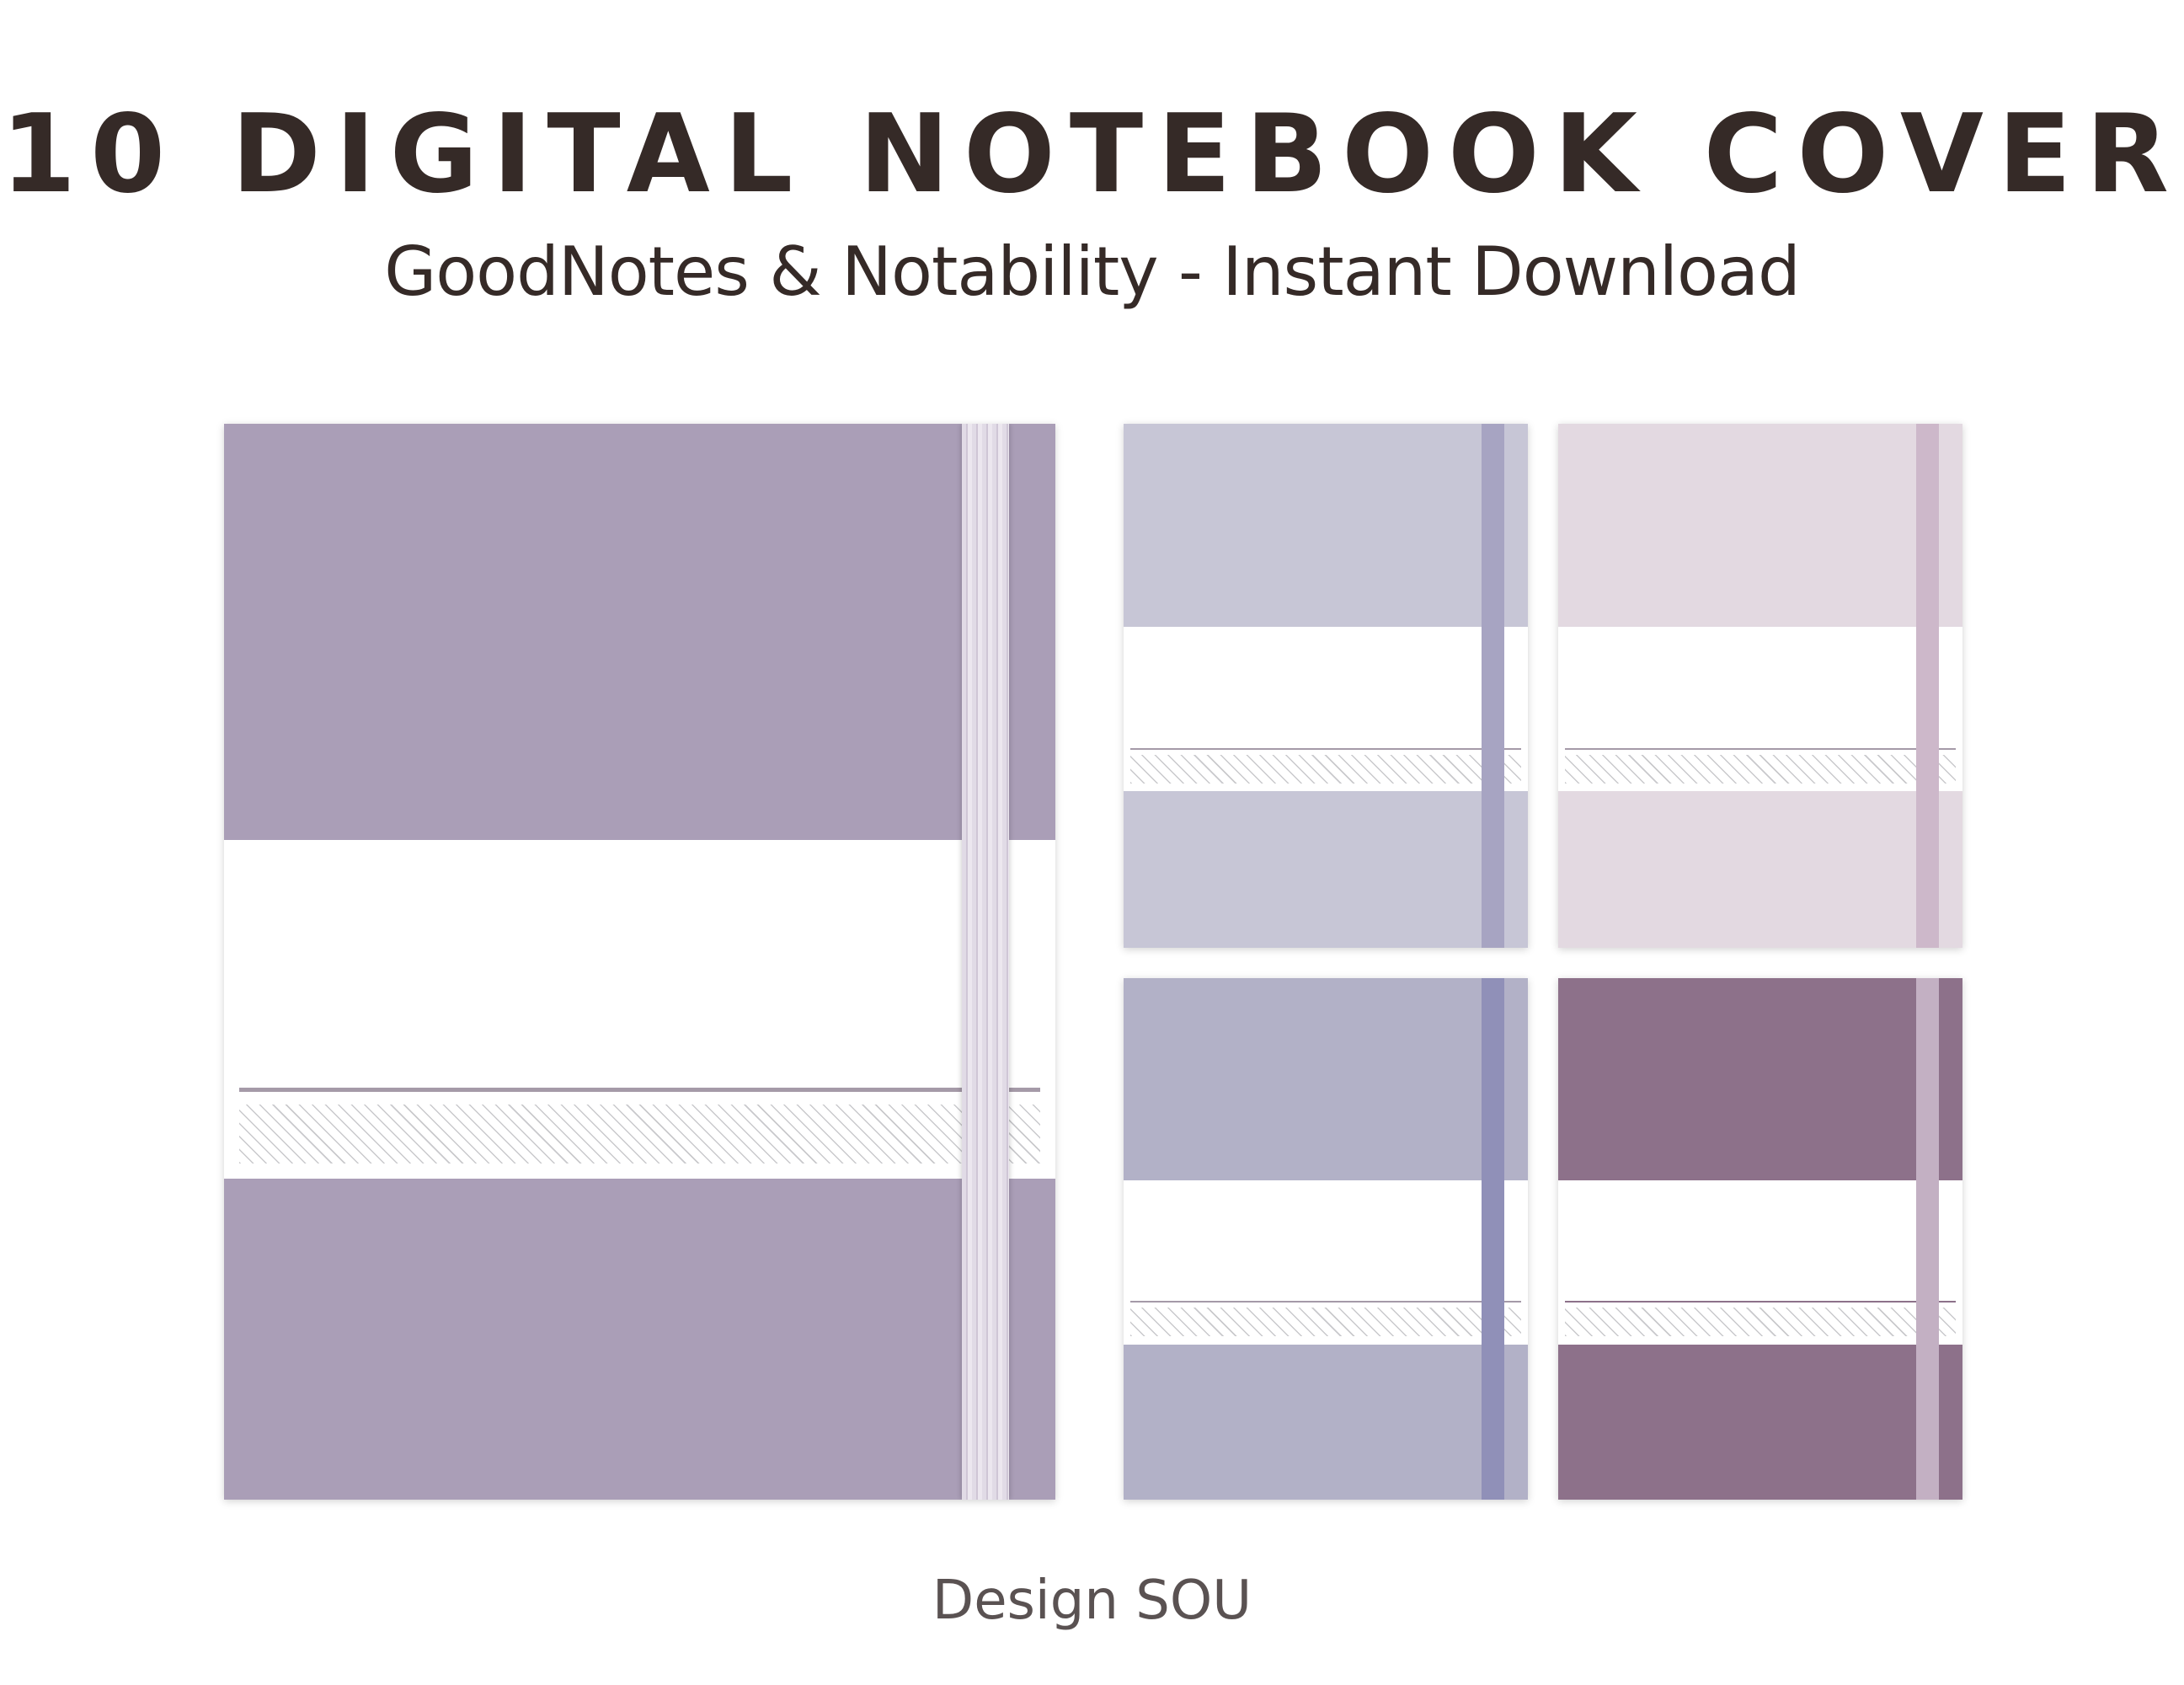  Describe the element at coordinates (1092, 1601) in the screenshot. I see `brand-name: Design SOU` at that location.